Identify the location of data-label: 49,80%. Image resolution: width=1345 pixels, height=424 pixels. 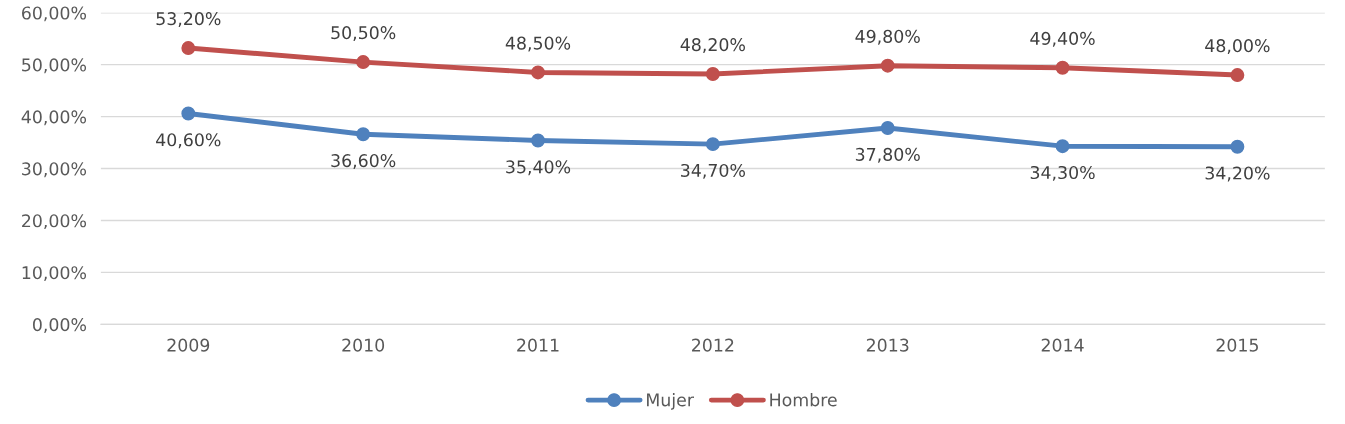
(887, 37).